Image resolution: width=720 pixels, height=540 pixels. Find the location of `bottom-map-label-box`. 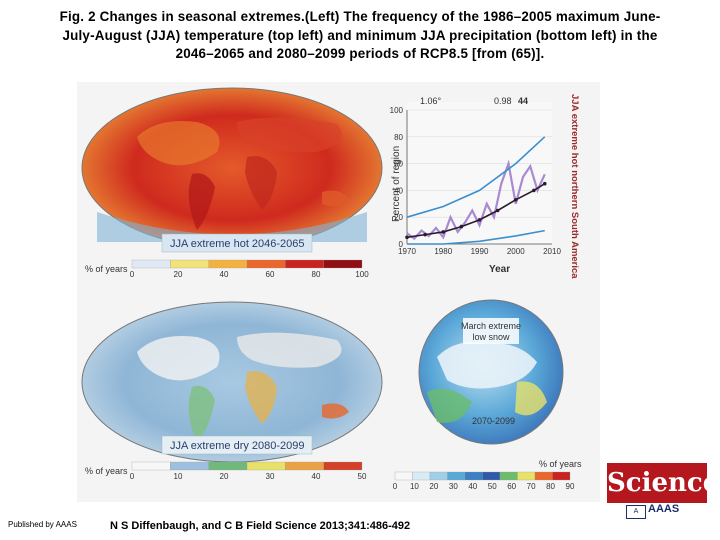

bottom-map-label-box is located at coordinates (237, 445).